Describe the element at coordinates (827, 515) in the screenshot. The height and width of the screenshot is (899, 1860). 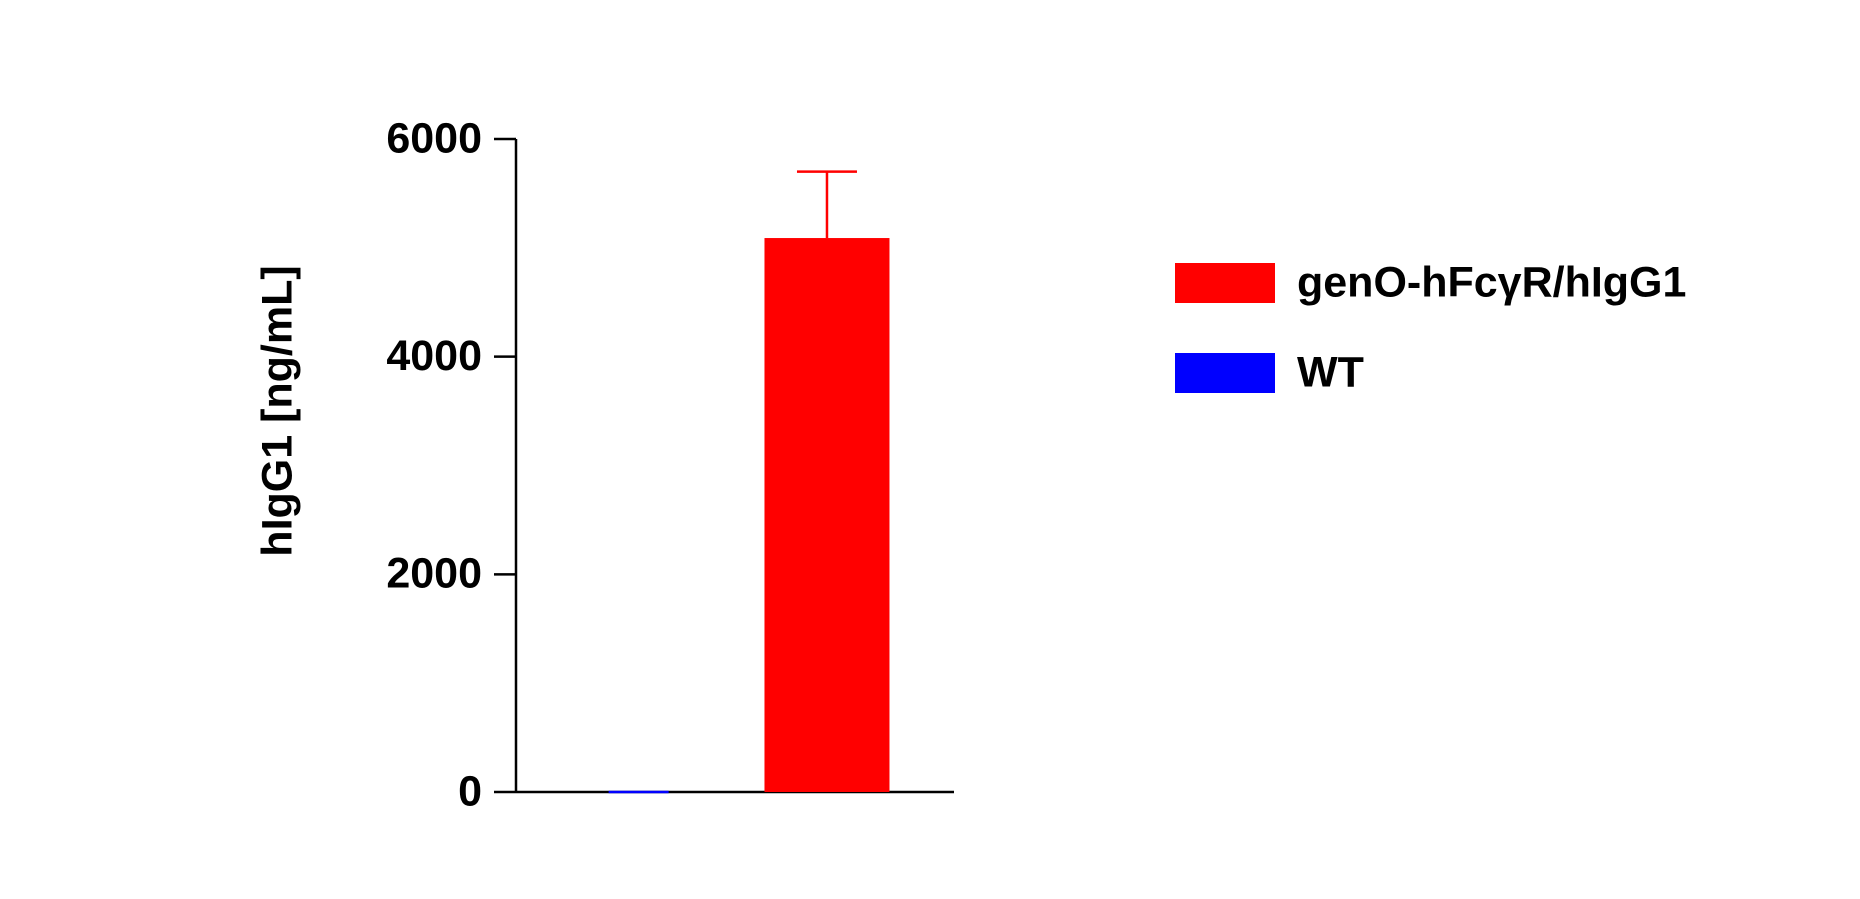
I see `bar` at that location.